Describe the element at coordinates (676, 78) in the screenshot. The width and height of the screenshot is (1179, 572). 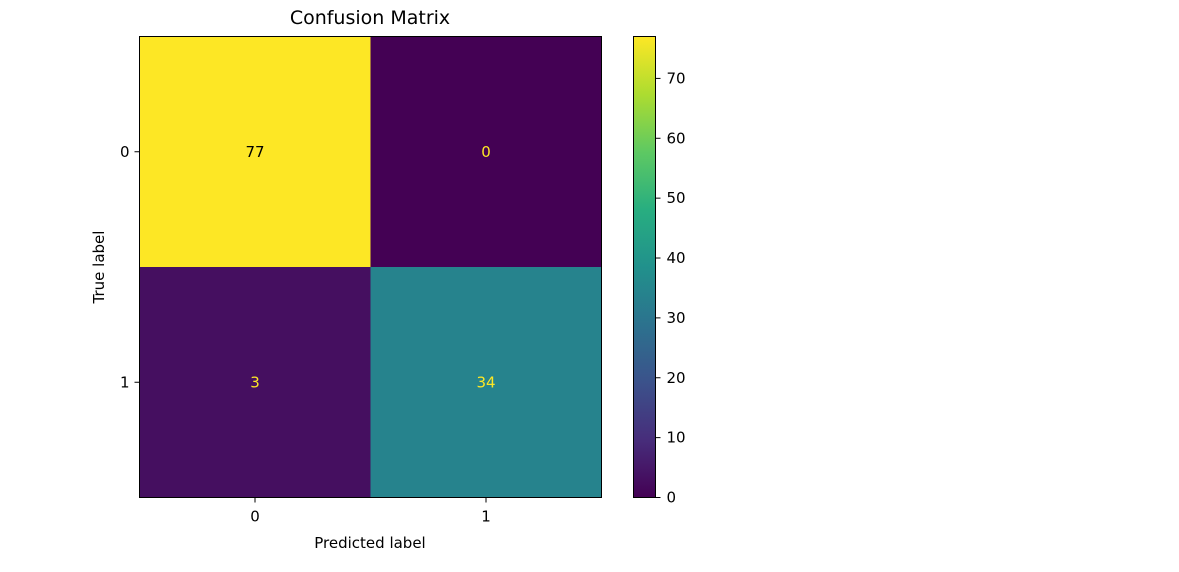
I see `colorbar-tick-label: 70` at that location.